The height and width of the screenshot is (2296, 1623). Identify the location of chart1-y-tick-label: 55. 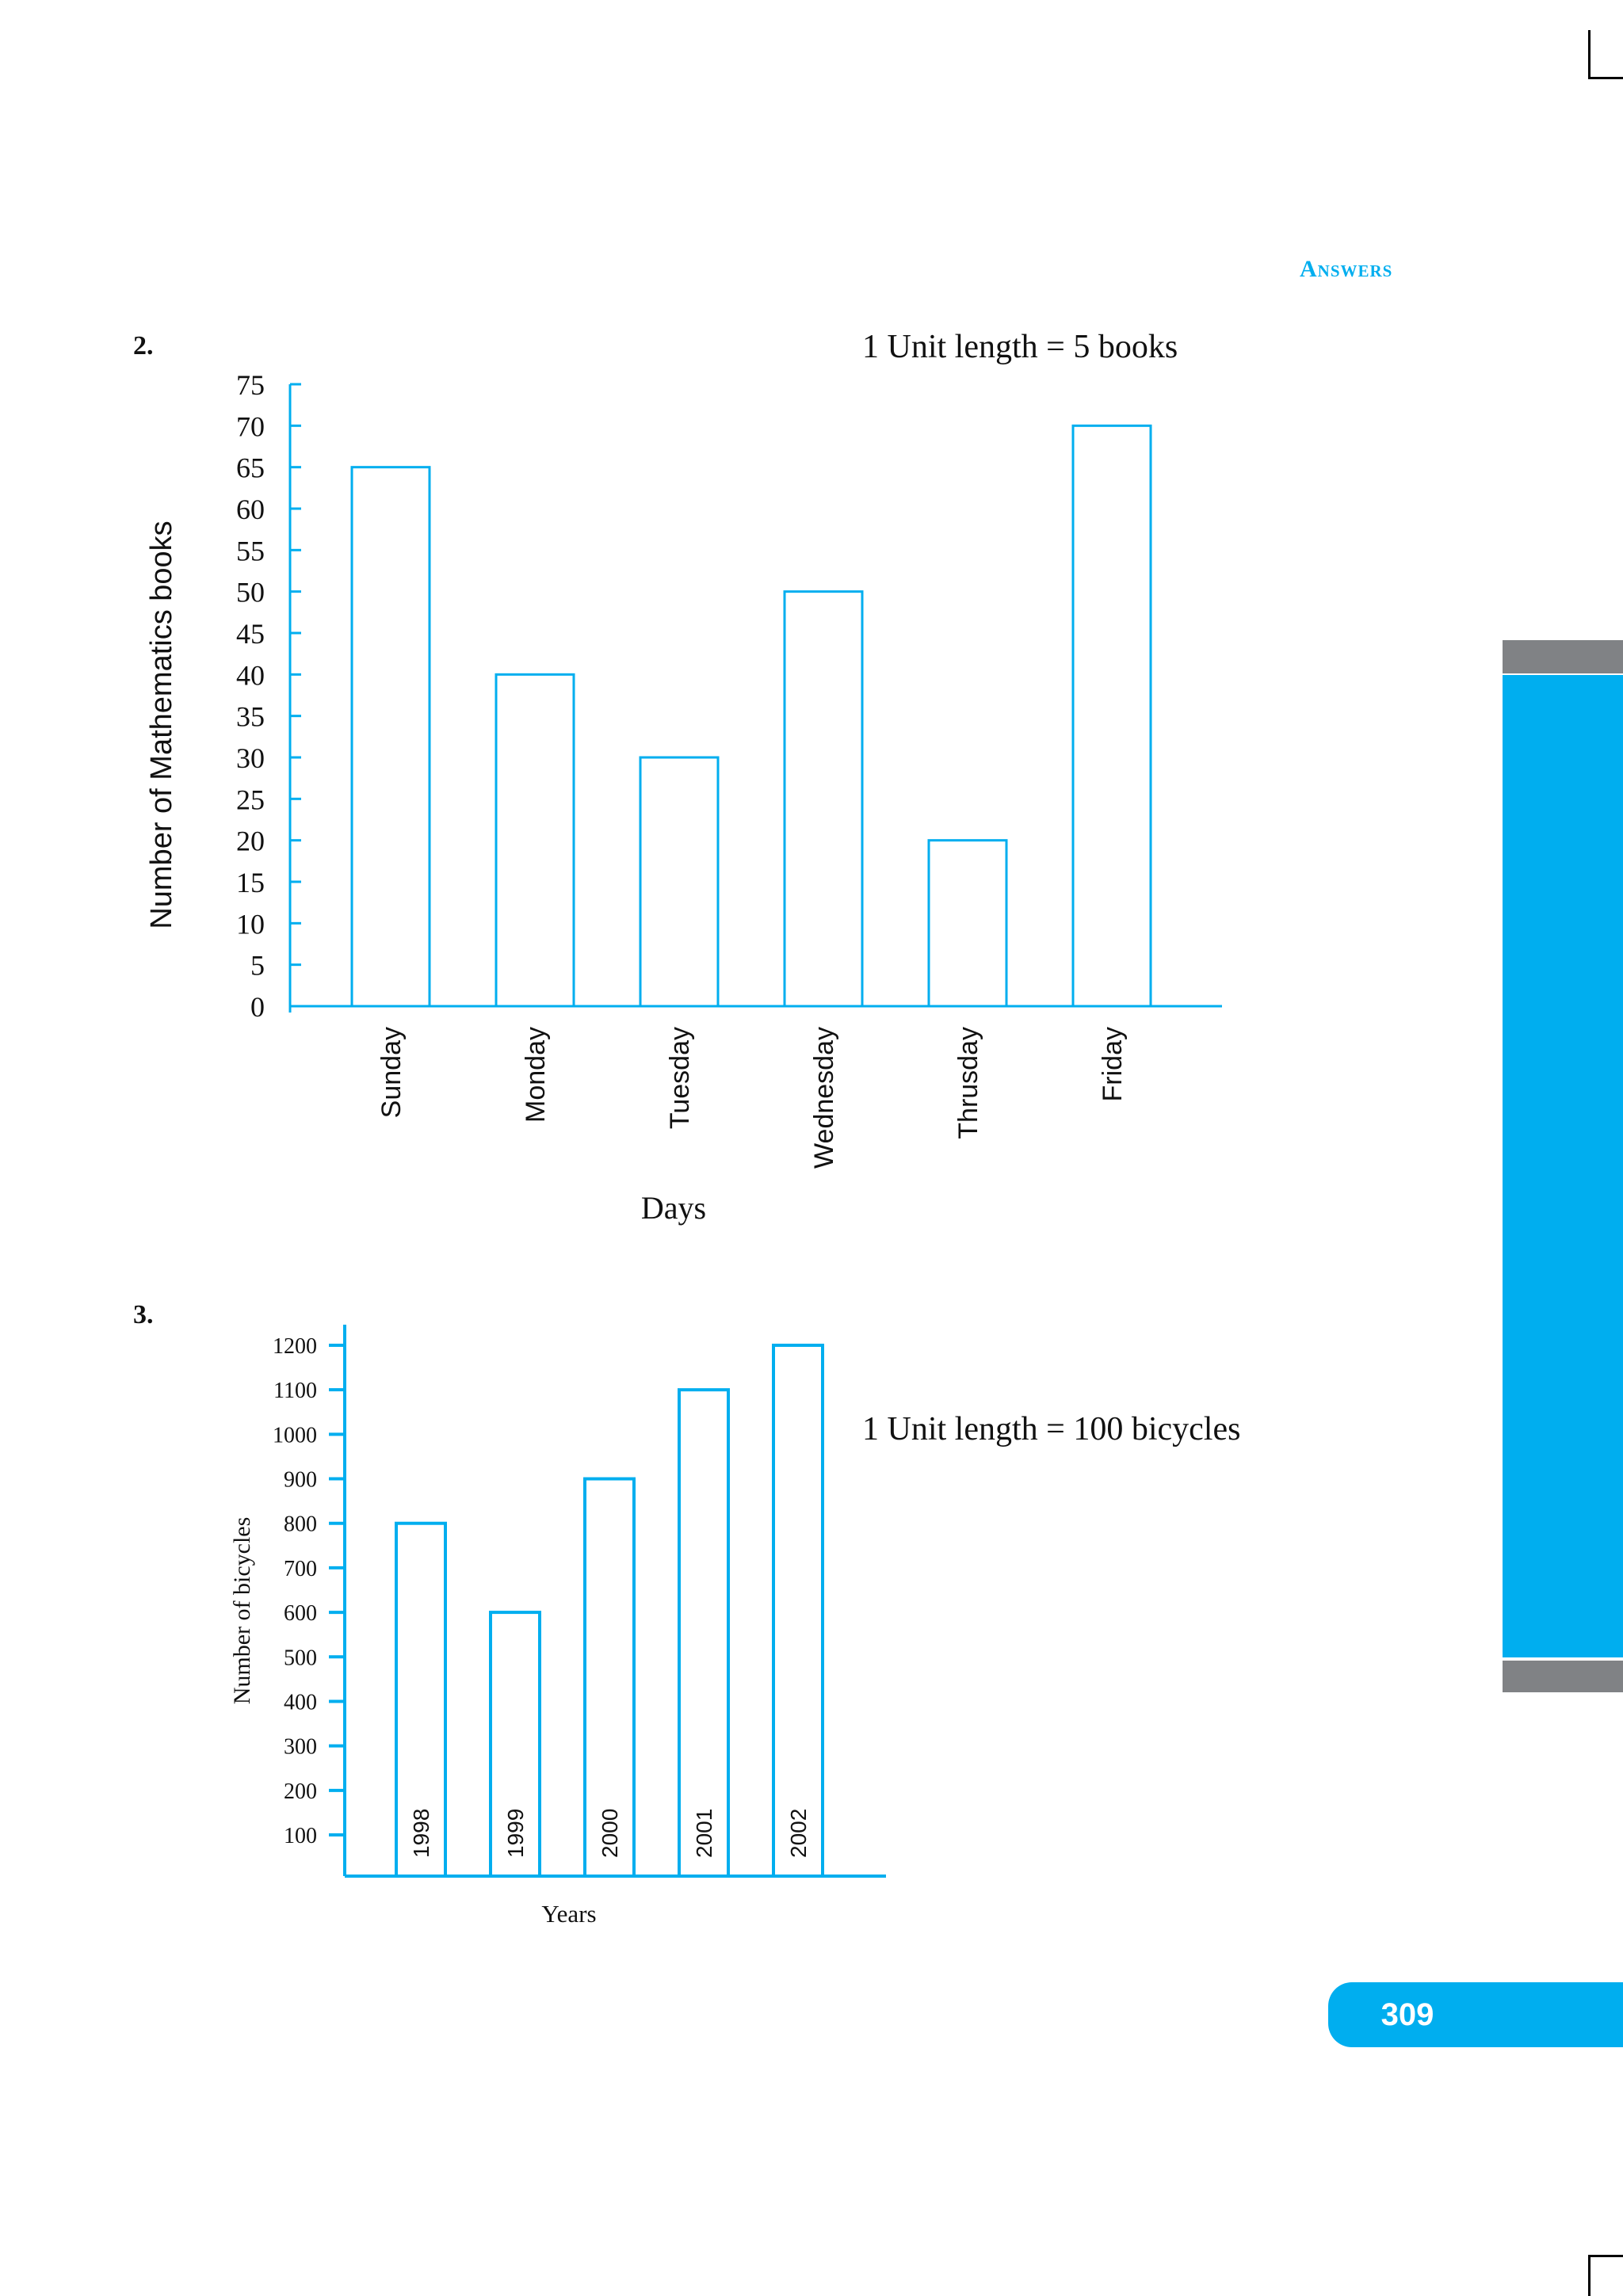
(251, 550).